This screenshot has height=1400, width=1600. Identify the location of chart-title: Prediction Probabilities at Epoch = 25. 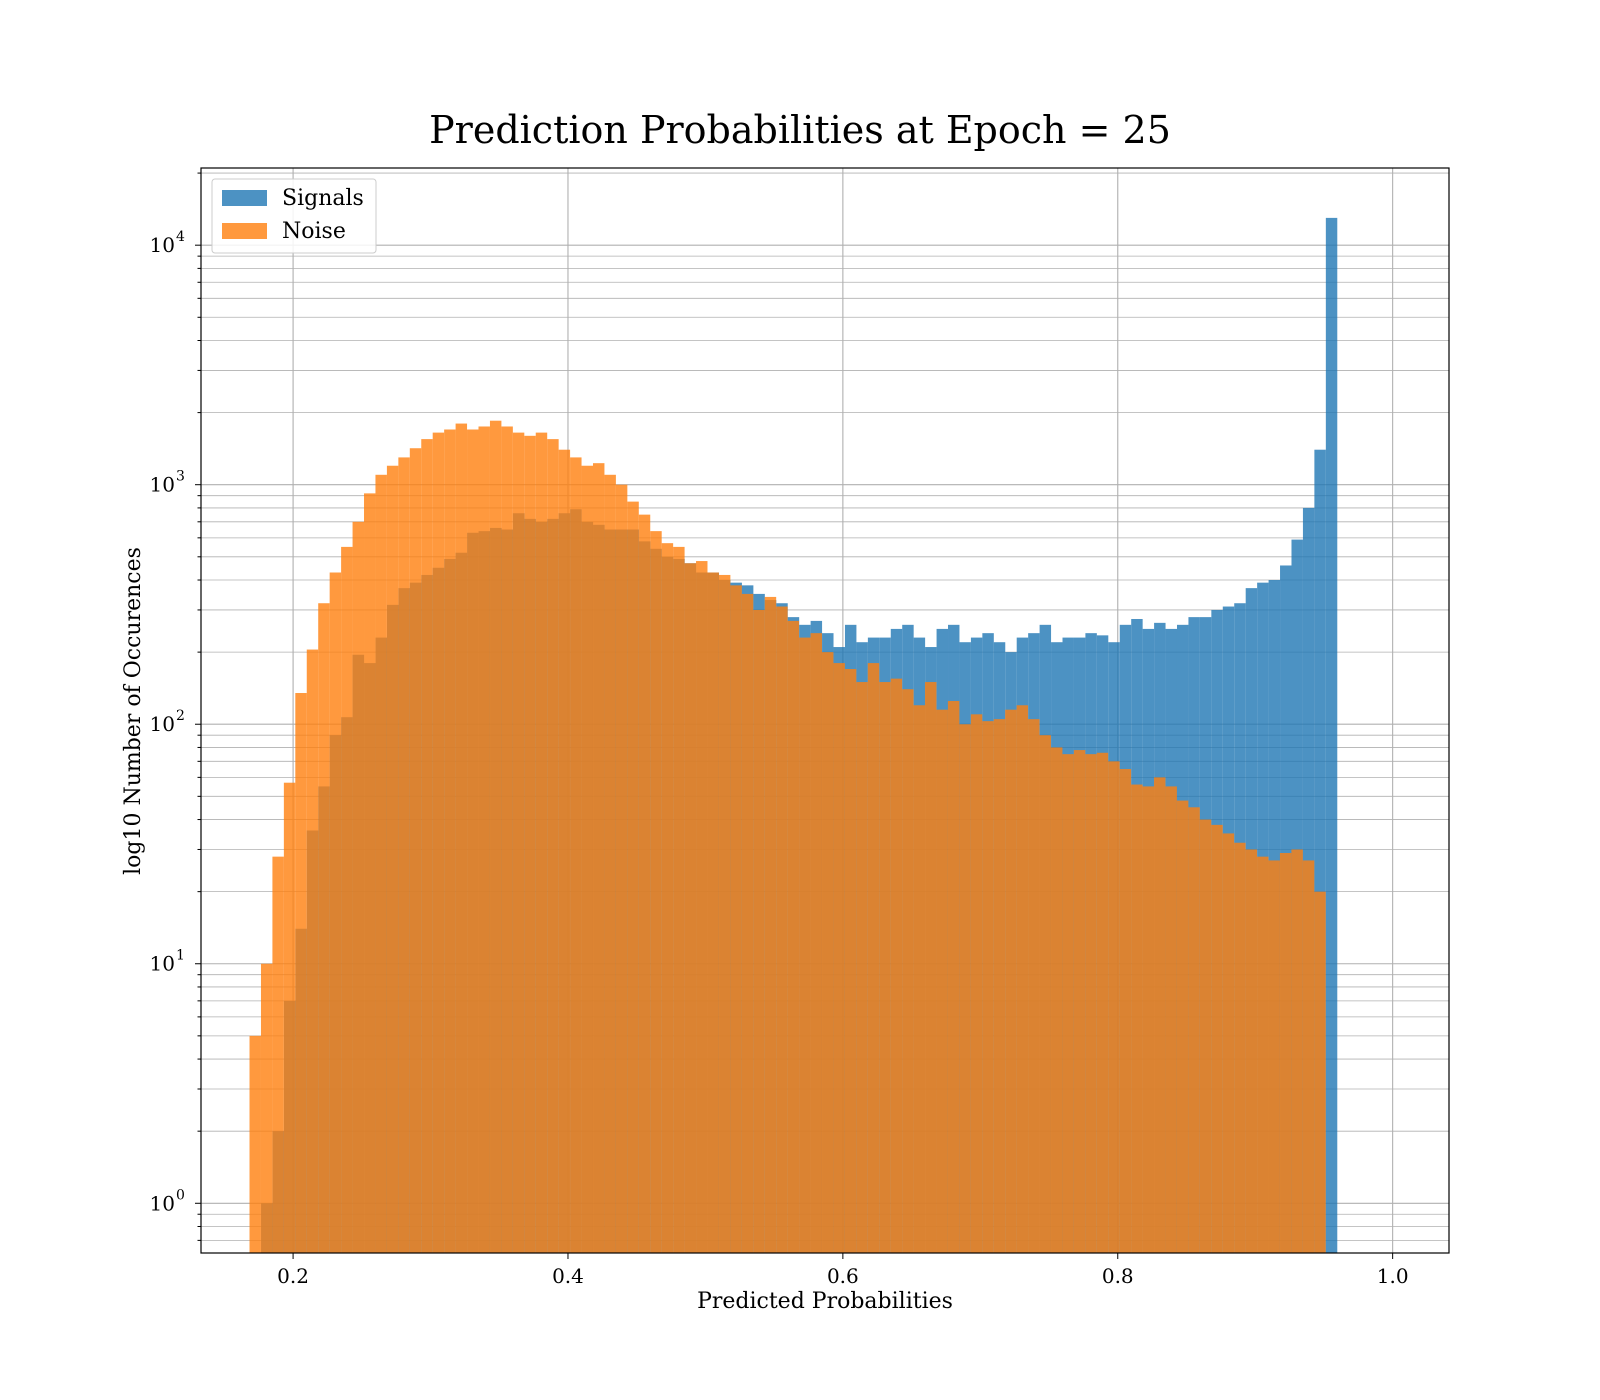
(800, 130).